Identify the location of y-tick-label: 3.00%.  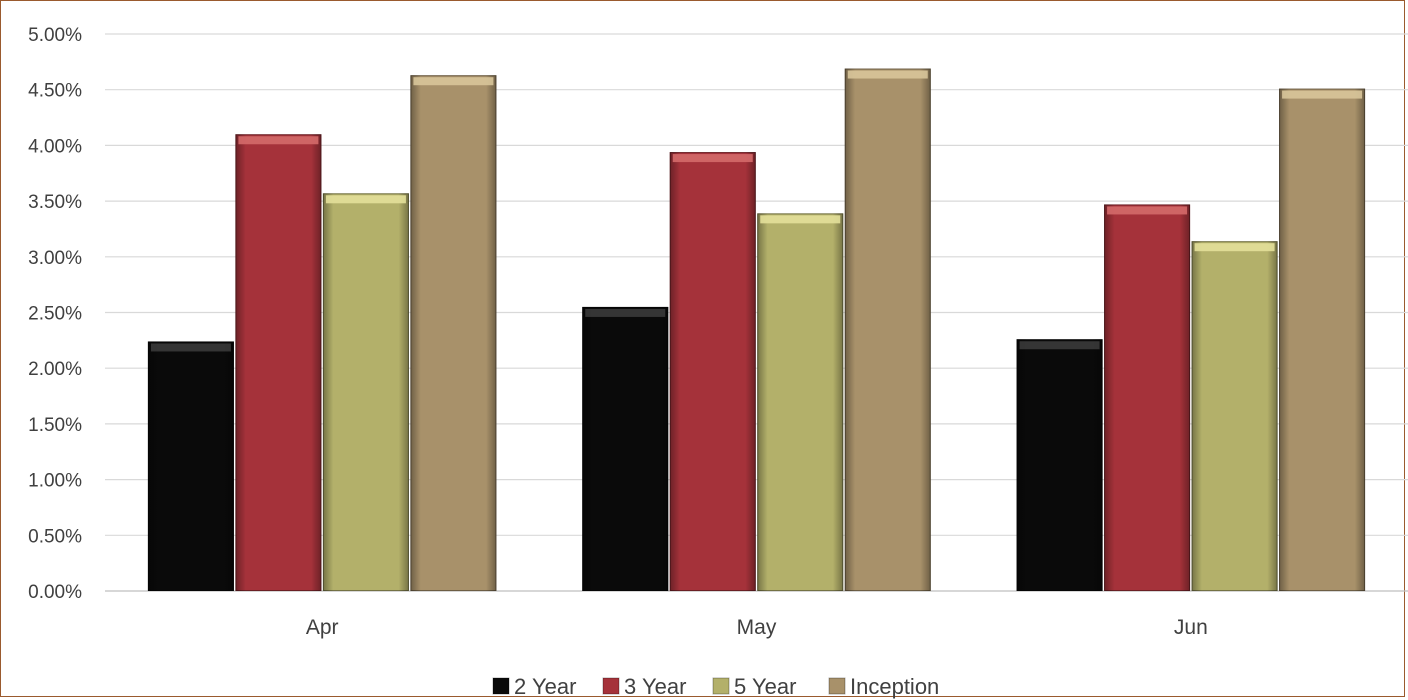
(55, 258).